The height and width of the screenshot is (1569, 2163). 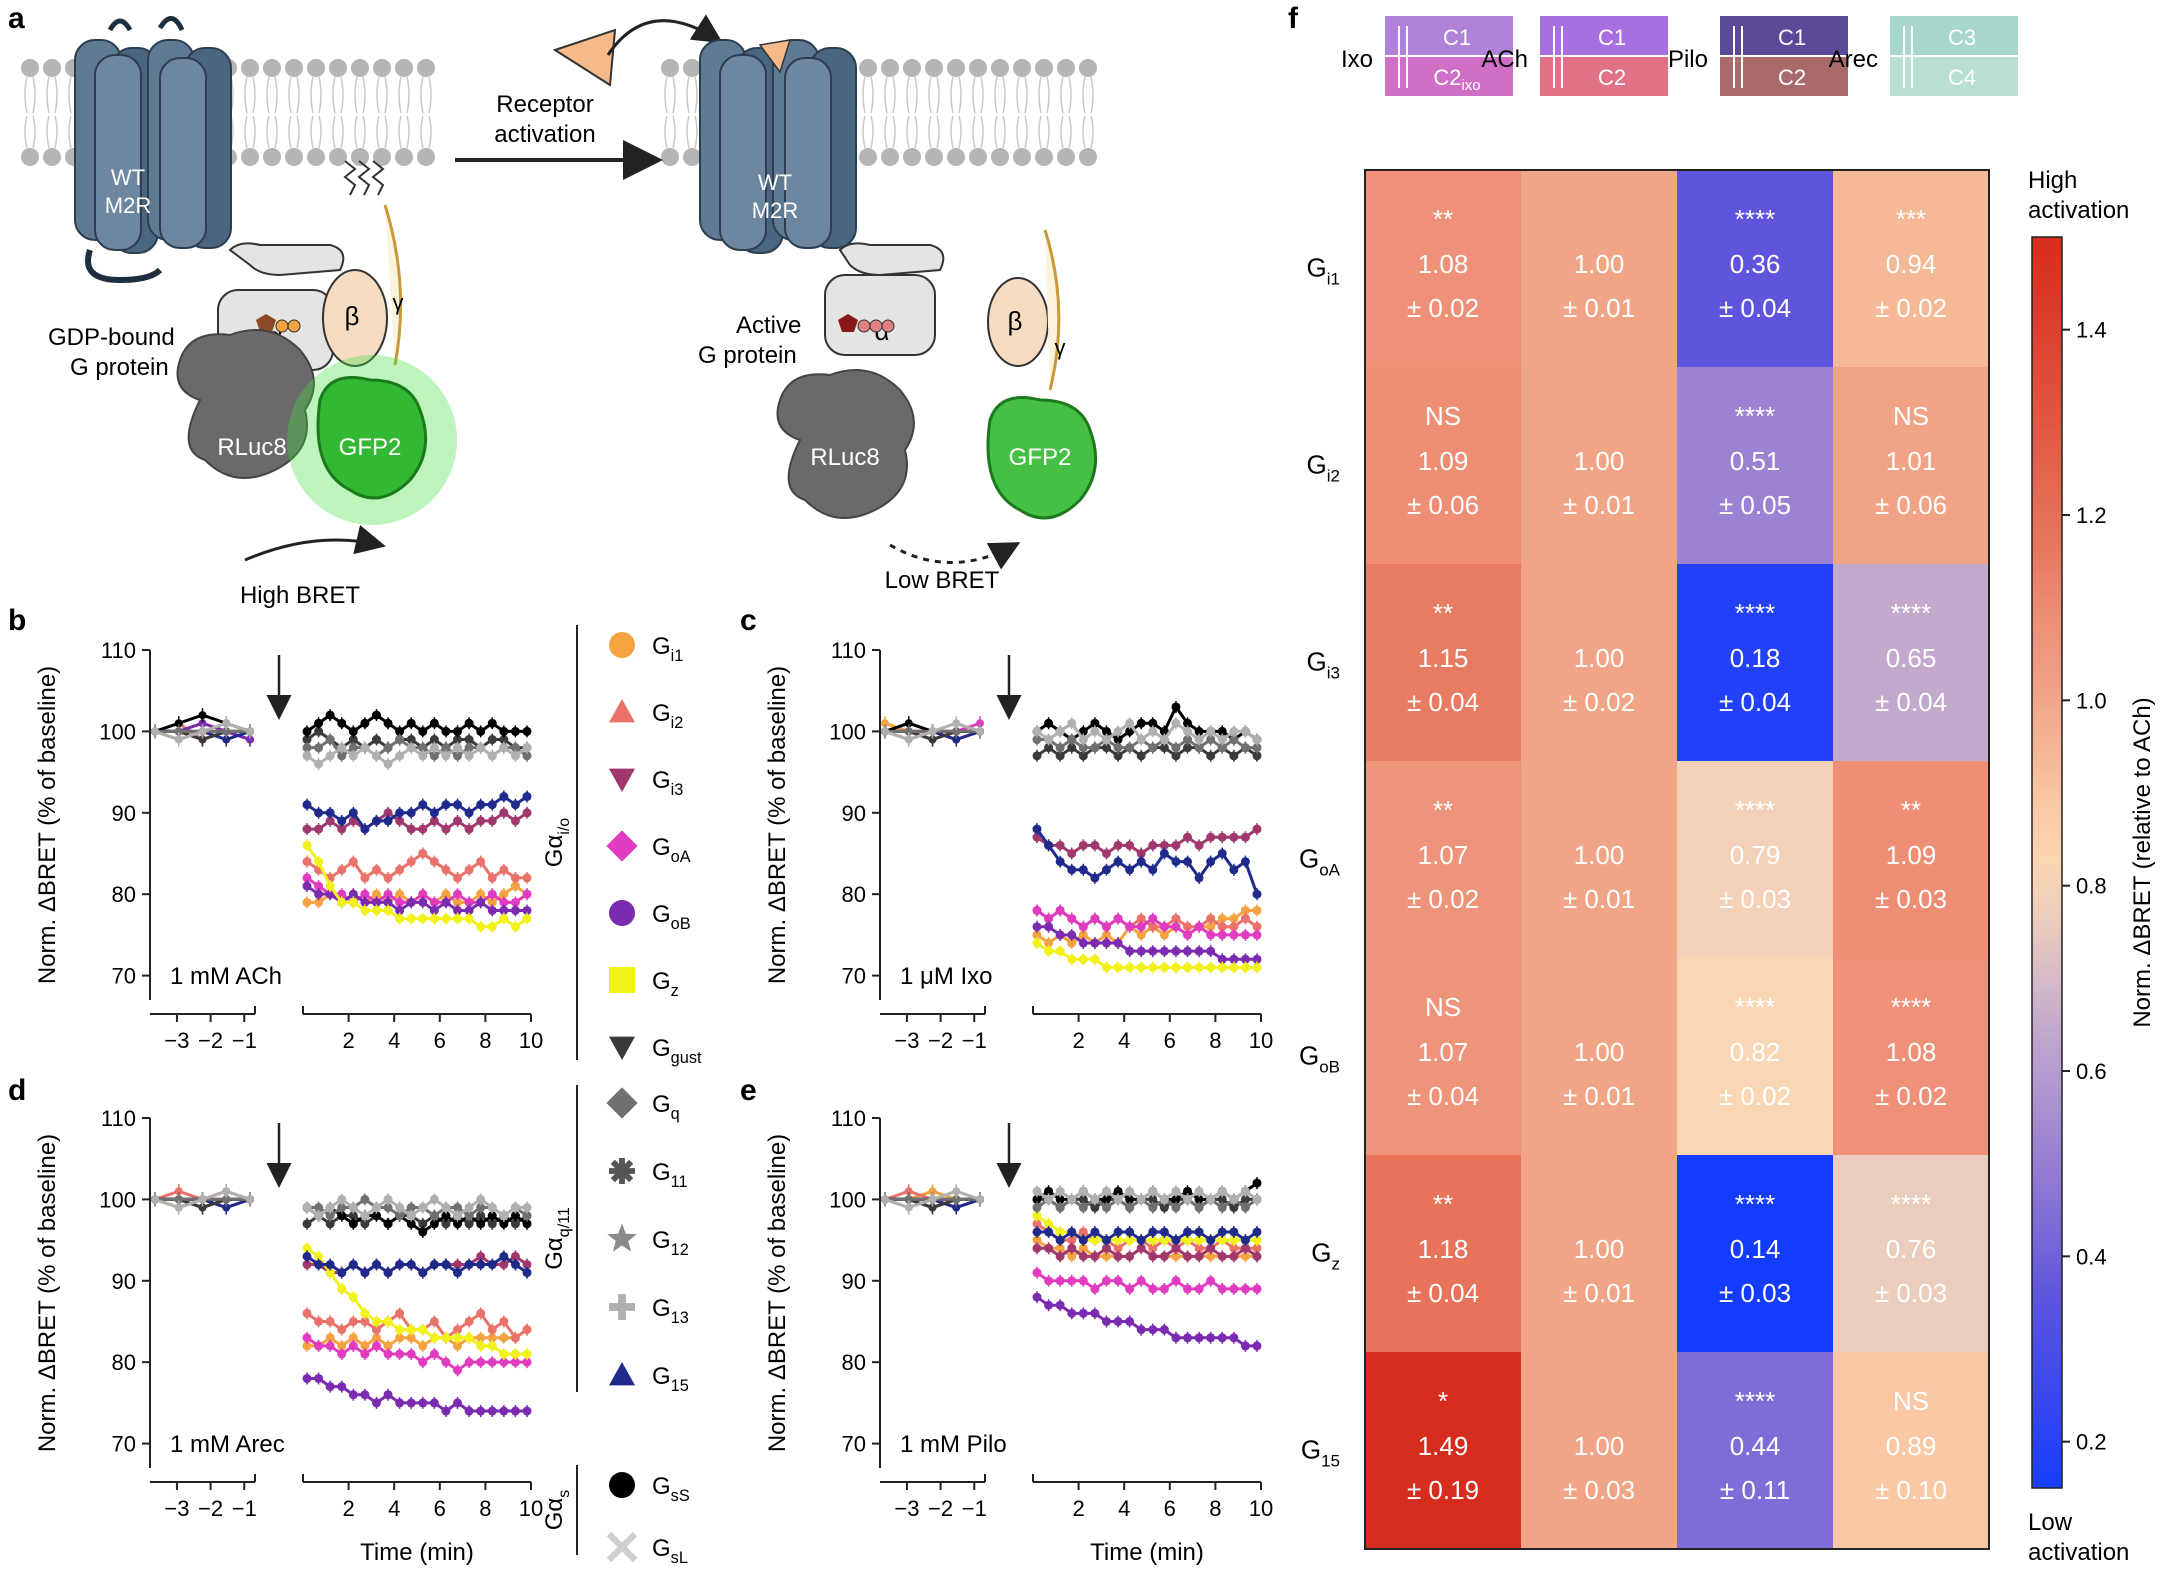 What do you see at coordinates (1071, 1272) in the screenshot?
I see `series-GoB` at bounding box center [1071, 1272].